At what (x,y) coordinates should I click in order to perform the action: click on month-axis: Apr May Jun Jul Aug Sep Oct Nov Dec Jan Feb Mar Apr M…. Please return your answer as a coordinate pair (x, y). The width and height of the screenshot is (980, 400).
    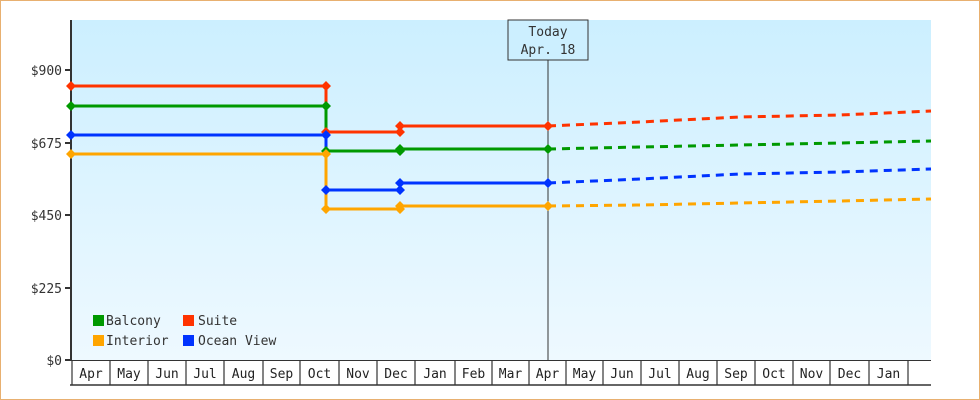
    Looking at the image, I should click on (500, 373).